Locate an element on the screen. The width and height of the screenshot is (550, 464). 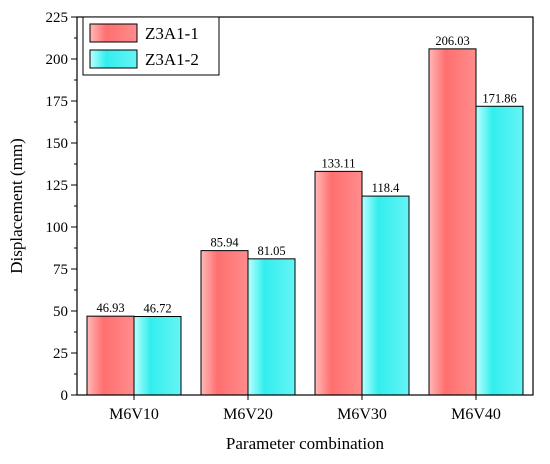
x-tick-label: M6V40 is located at coordinates (476, 414).